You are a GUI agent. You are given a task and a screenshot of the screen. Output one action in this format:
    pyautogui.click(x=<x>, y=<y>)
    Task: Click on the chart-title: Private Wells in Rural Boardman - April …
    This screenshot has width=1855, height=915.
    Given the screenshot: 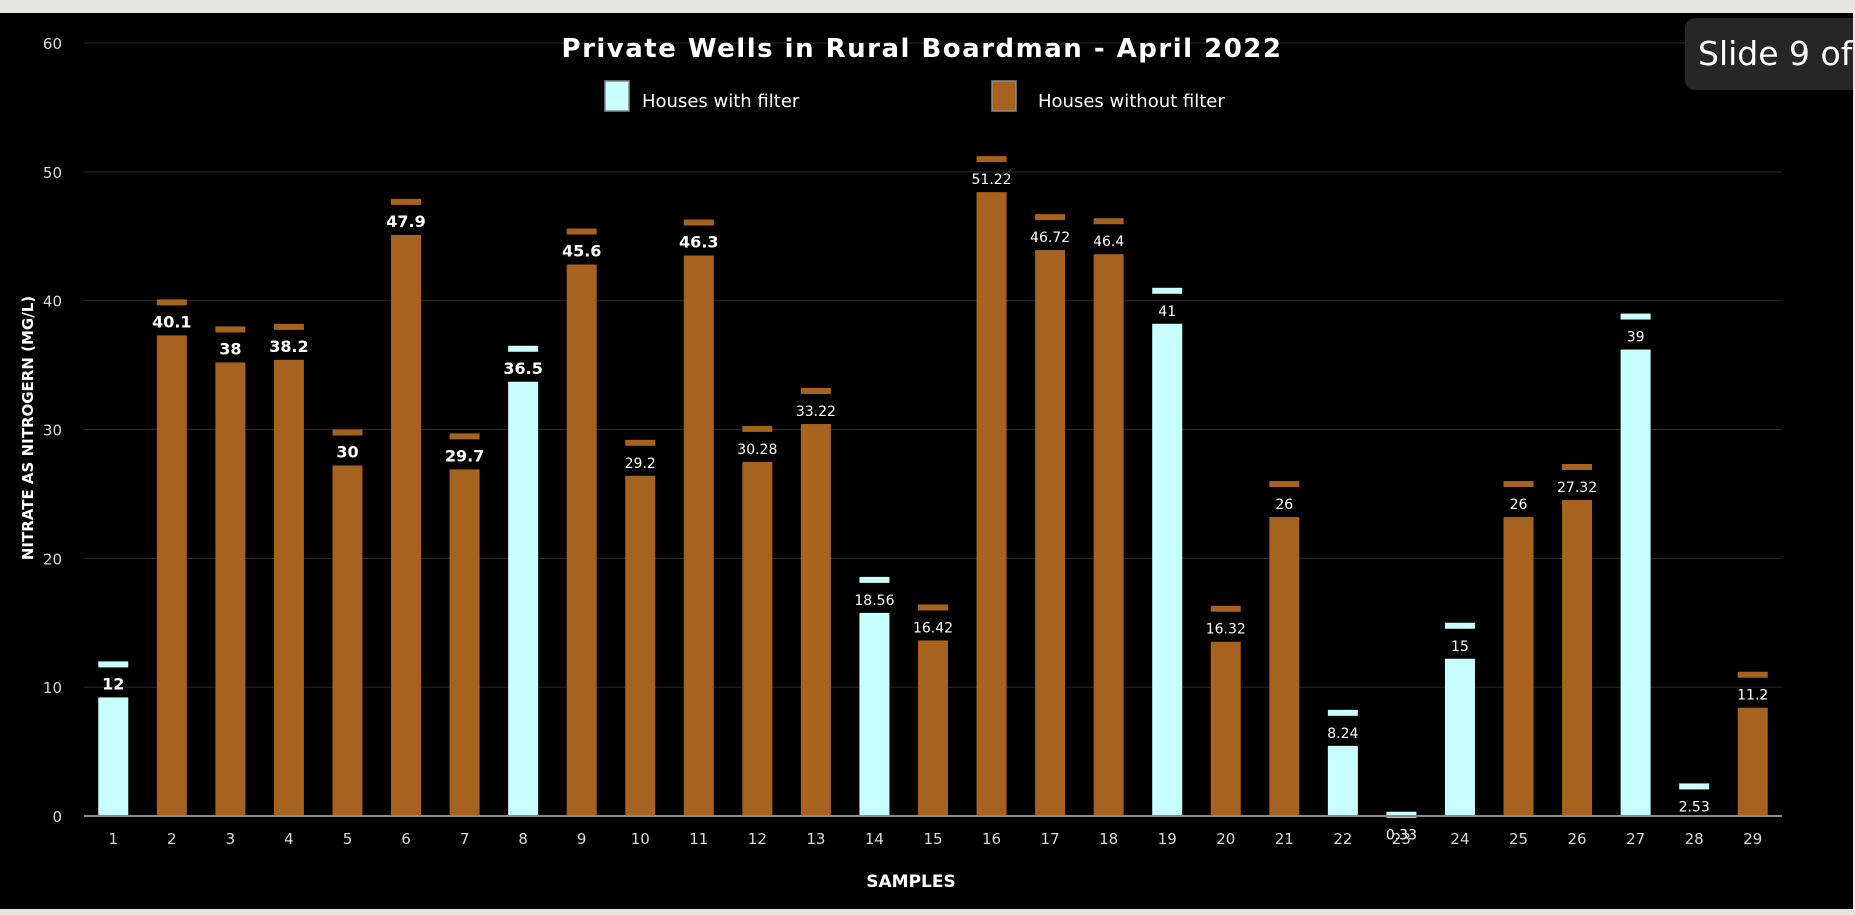 What is the action you would take?
    pyautogui.click(x=922, y=49)
    